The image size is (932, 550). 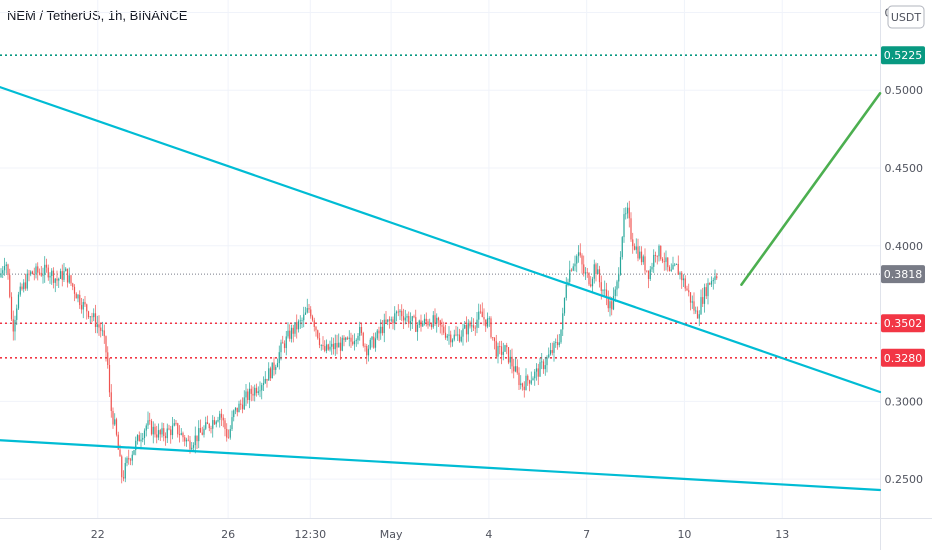 I want to click on price-line-label: 0.3280, so click(x=903, y=358).